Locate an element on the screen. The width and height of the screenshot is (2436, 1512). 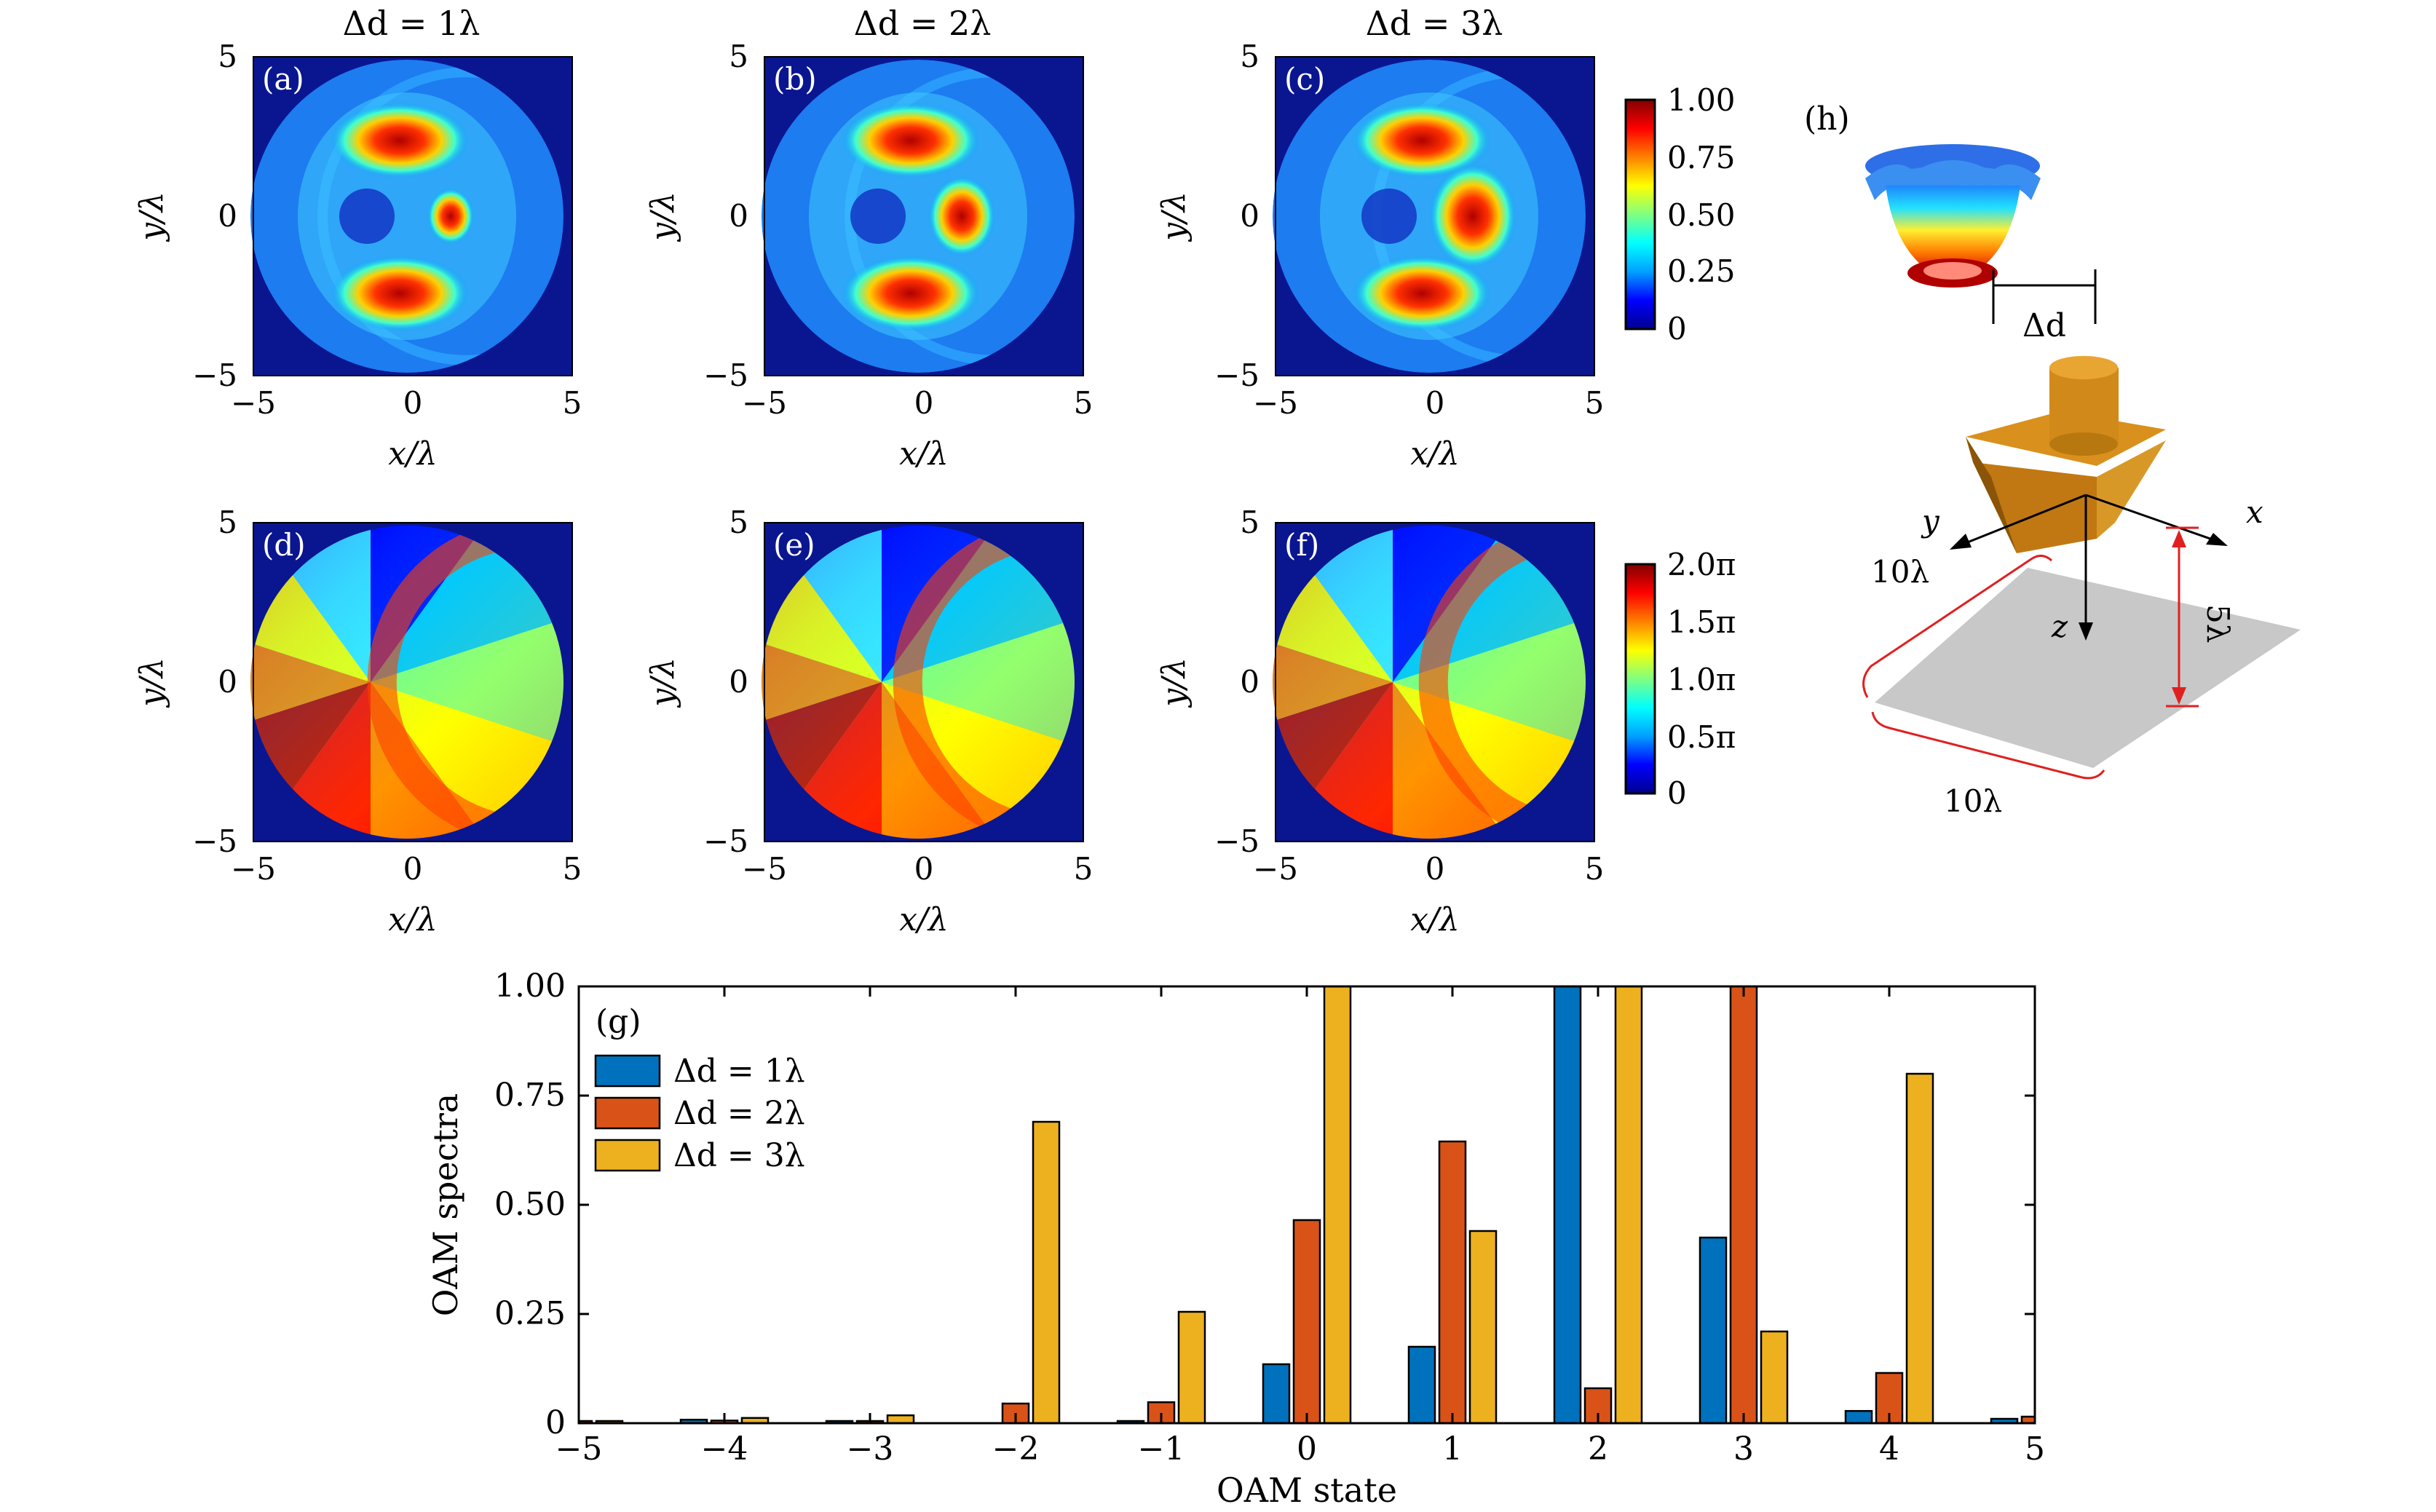
observation-plane is located at coordinates (2088, 668).